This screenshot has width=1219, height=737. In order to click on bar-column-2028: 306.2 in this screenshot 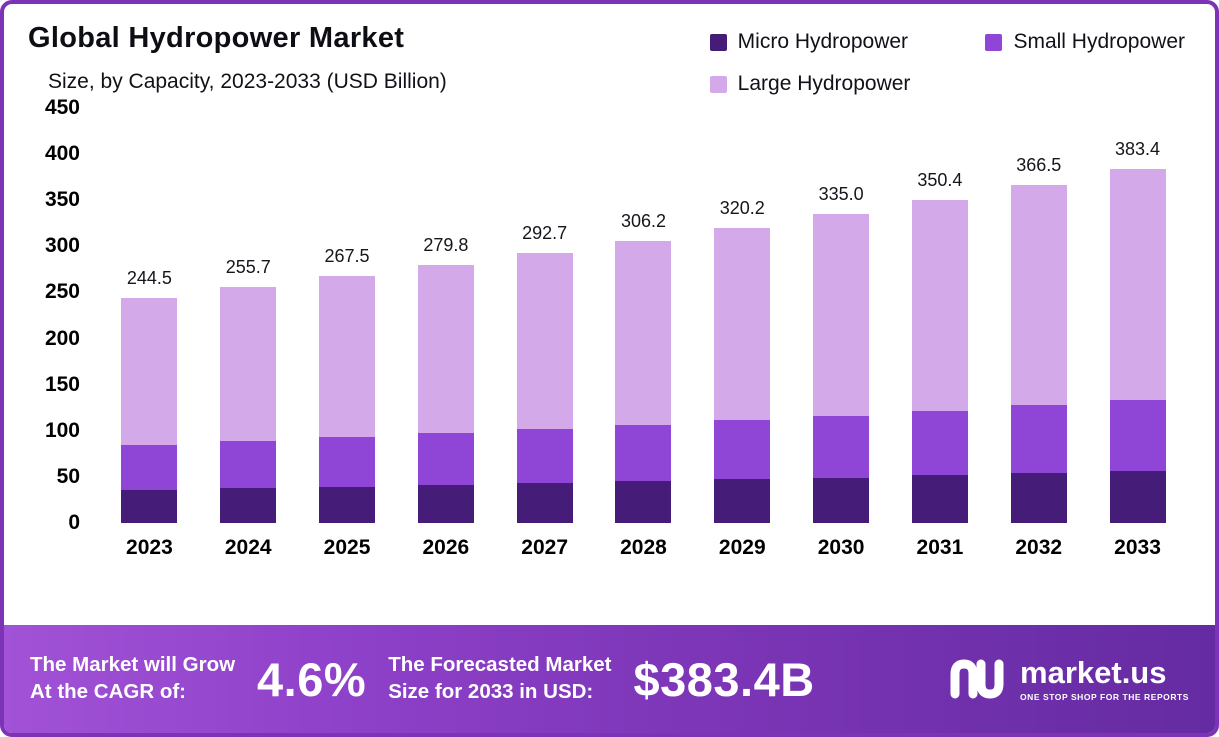, I will do `click(643, 315)`.